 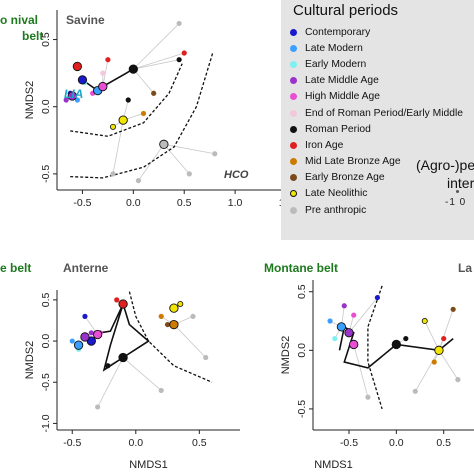 I want to click on trajectory-line, so click(x=107, y=80).